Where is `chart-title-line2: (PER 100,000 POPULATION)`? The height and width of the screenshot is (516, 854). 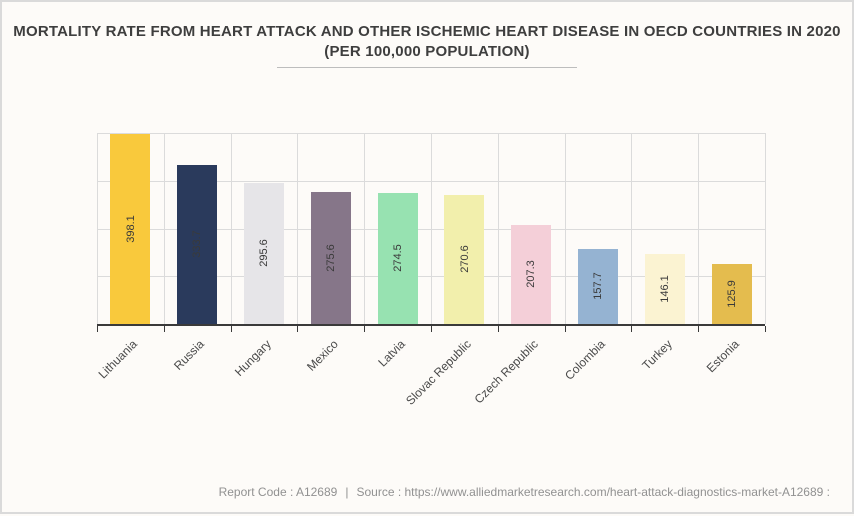 chart-title-line2: (PER 100,000 POPULATION) is located at coordinates (427, 51).